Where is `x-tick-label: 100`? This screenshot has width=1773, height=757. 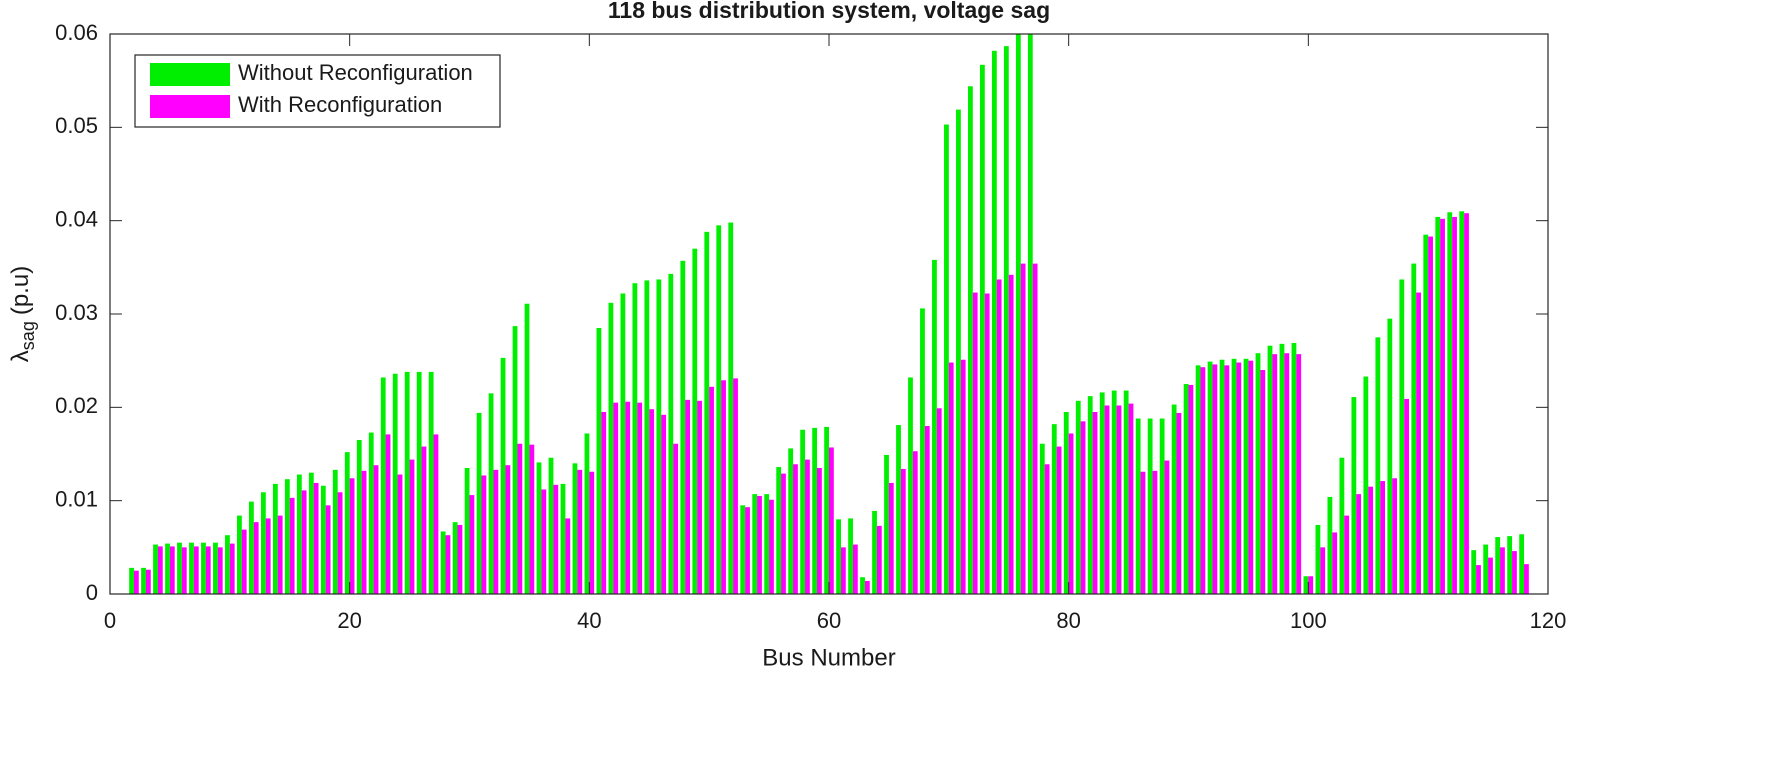 x-tick-label: 100 is located at coordinates (1308, 620).